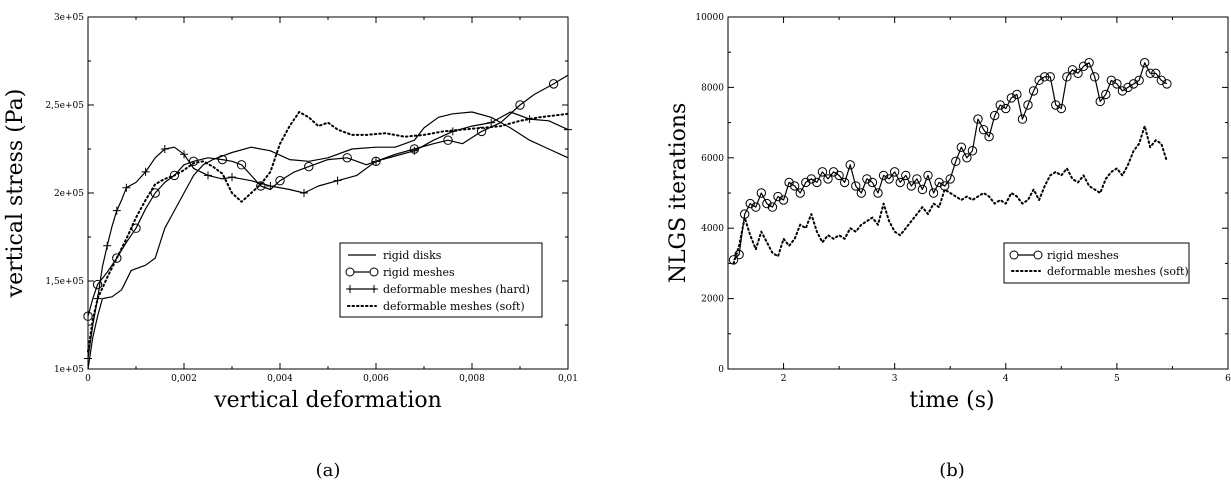  Describe the element at coordinates (64, 106) in the screenshot. I see `a-ytick-label: 2,5e+05` at that location.